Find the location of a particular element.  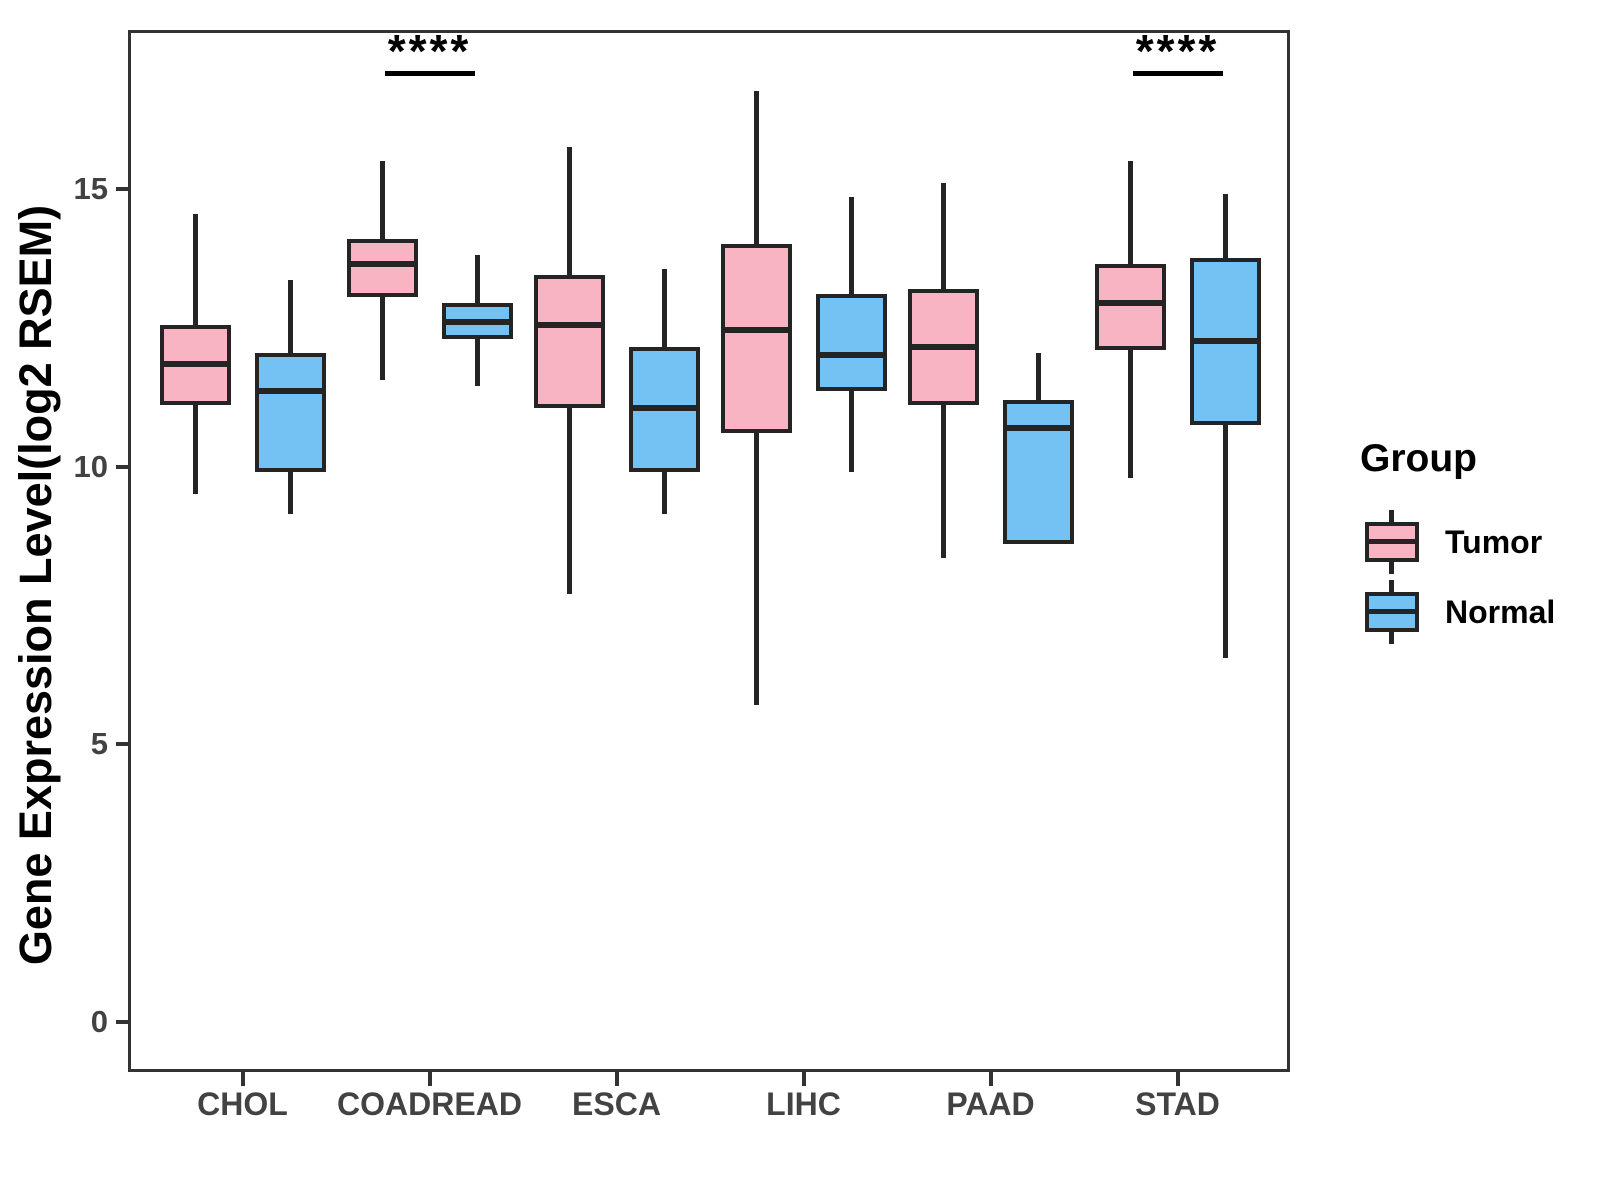

median-normal-paad is located at coordinates (1038, 427).